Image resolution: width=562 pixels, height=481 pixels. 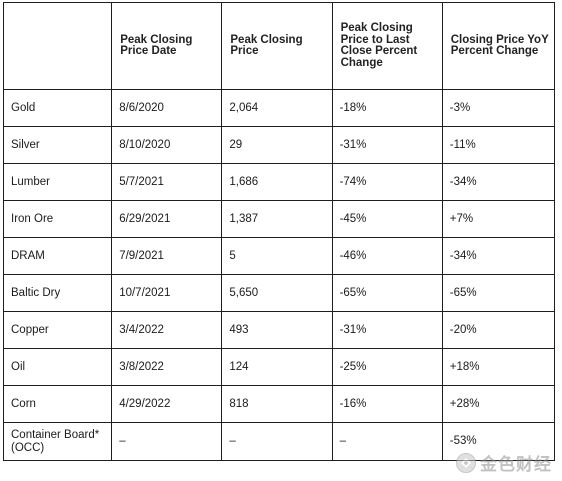 I want to click on peak-price: 493, so click(x=277, y=330).